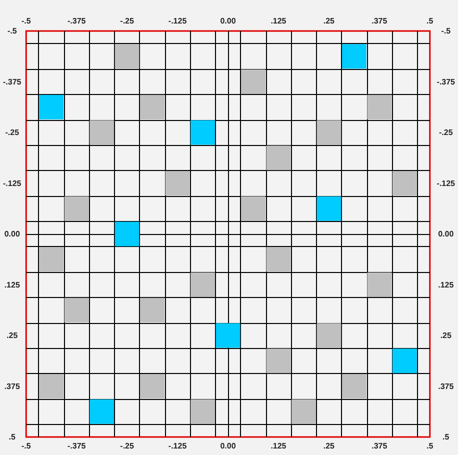 Image resolution: width=458 pixels, height=455 pixels. What do you see at coordinates (446, 335) in the screenshot?
I see `y2-tick-label: .25` at bounding box center [446, 335].